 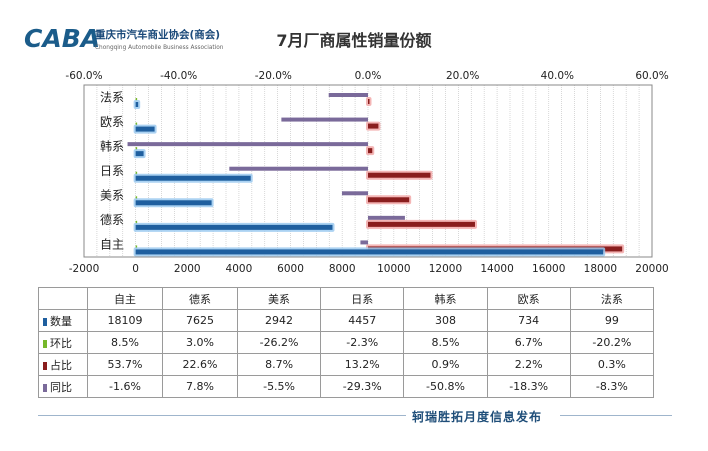 I want to click on table-cell: -18.3%, so click(x=528, y=386).